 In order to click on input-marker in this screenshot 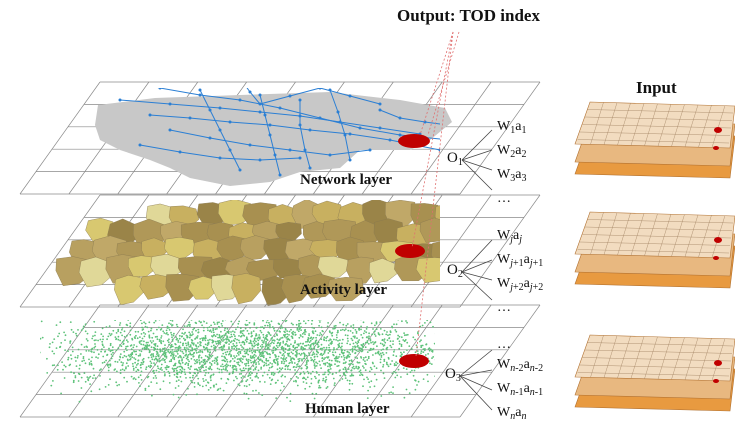, I will do `click(716, 258)`.